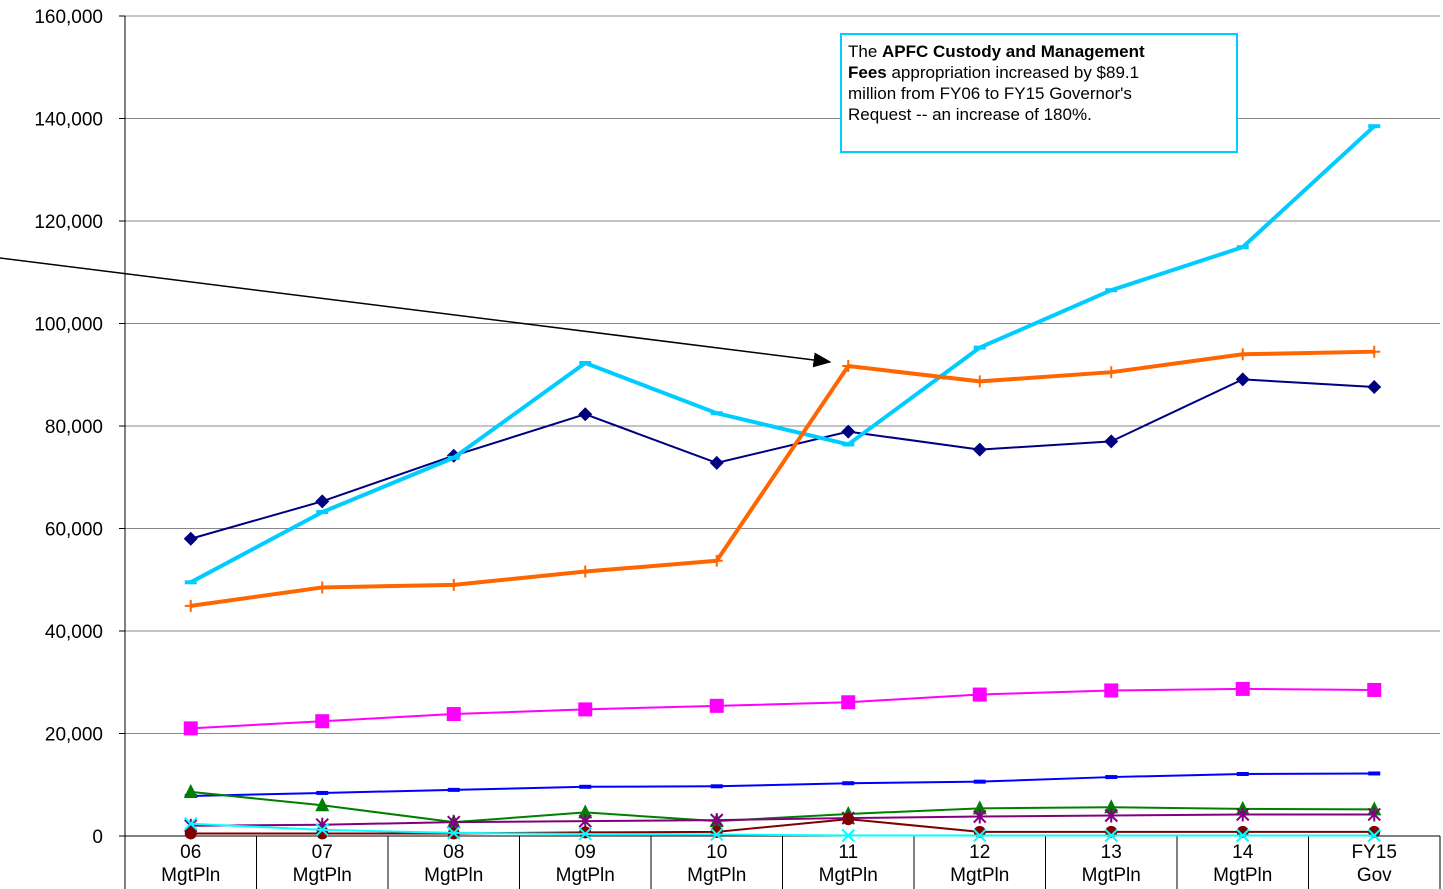 The height and width of the screenshot is (889, 1443). I want to click on y-tick-label: 160,000, so click(68, 17).